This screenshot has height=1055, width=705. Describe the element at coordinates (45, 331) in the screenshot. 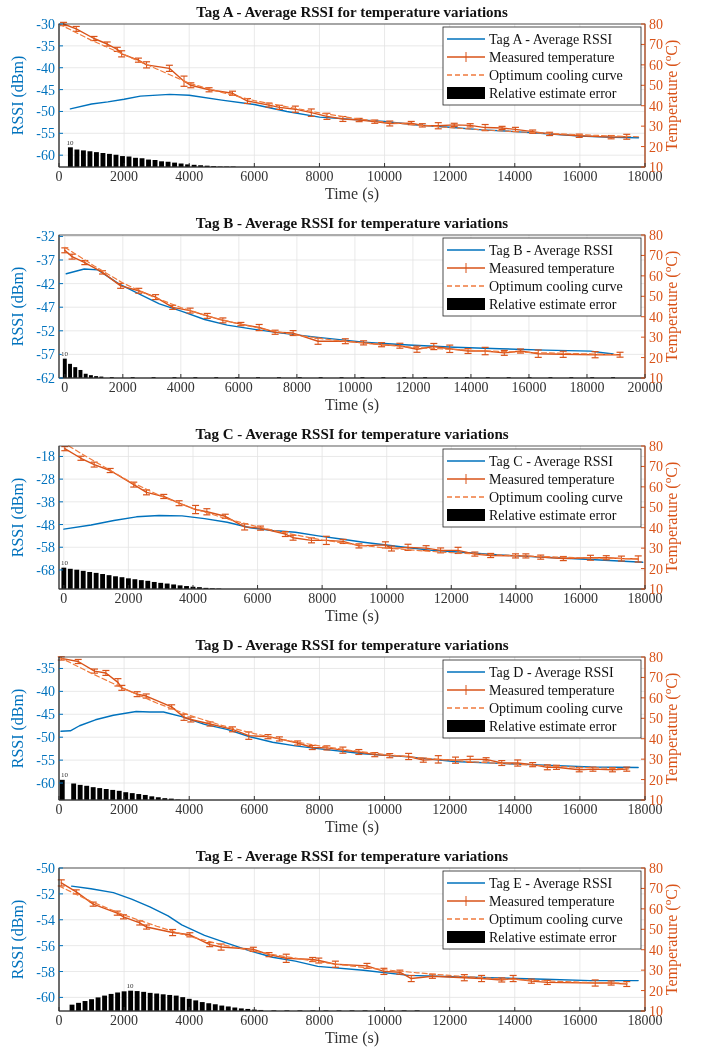

I see `y-tick-label: -52` at that location.